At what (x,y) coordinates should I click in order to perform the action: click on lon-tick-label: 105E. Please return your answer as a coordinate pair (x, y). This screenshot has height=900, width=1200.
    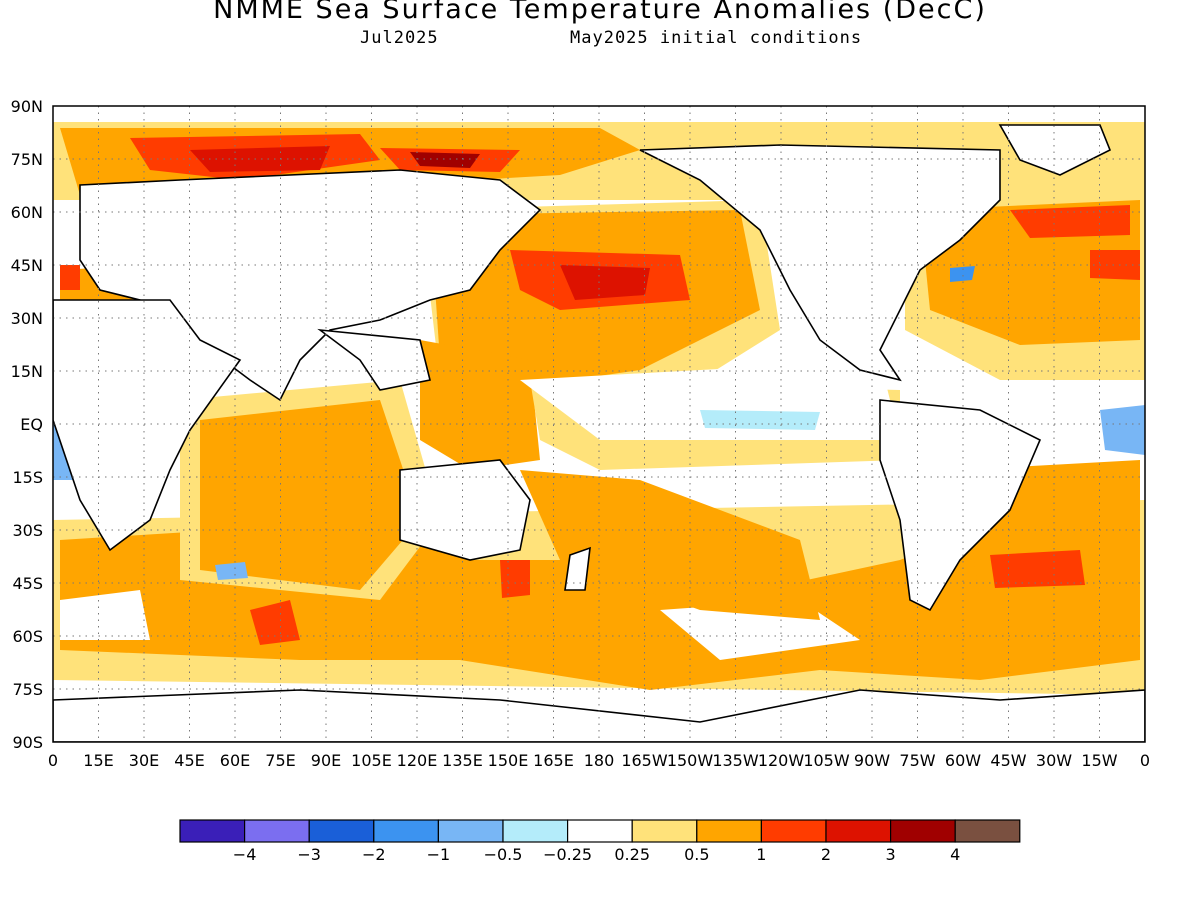
    Looking at the image, I should click on (371, 760).